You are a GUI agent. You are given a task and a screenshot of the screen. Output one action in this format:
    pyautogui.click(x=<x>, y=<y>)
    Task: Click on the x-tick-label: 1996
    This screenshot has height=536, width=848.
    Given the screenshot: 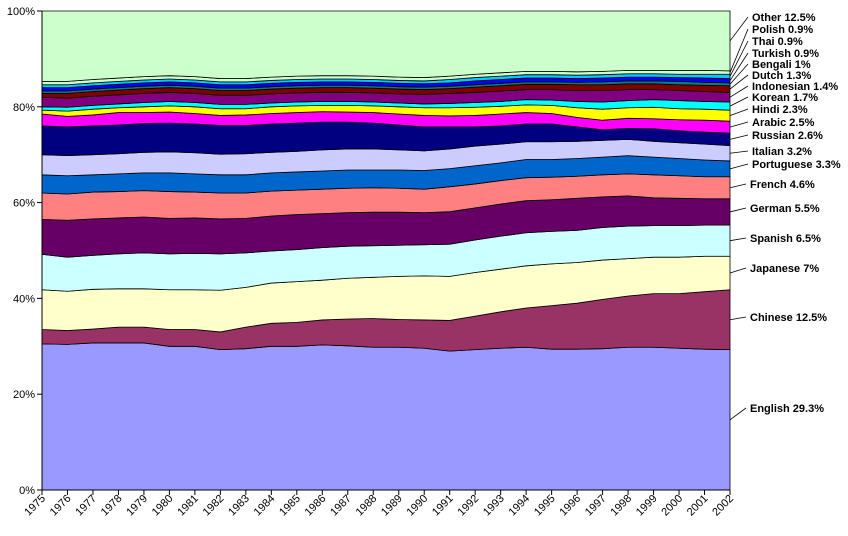 What is the action you would take?
    pyautogui.click(x=570, y=506)
    